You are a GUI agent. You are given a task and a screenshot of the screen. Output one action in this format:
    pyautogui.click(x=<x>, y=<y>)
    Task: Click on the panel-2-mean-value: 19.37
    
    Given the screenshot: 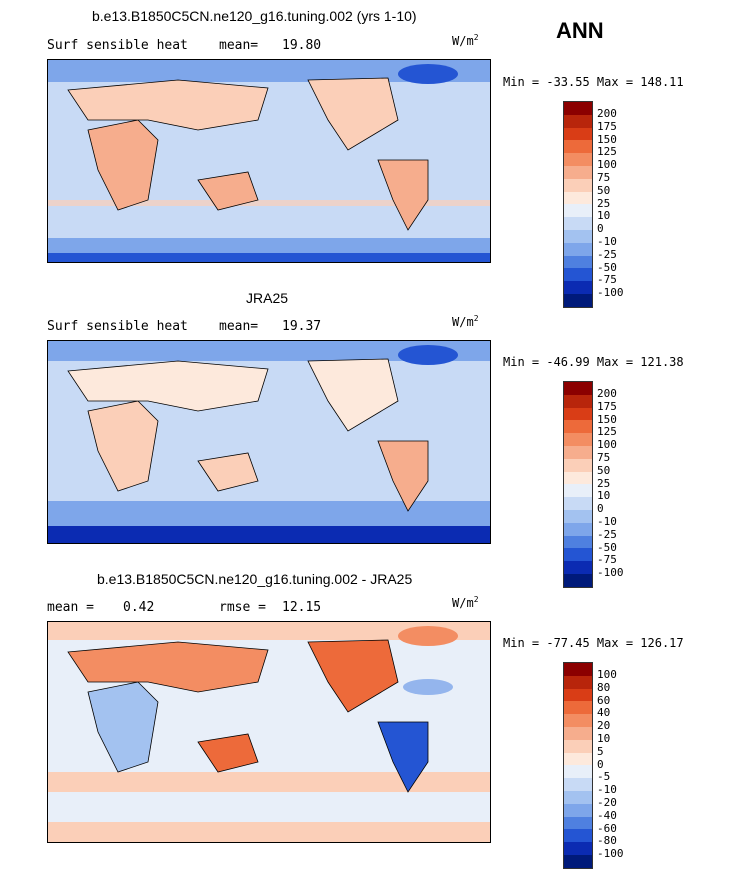 What is the action you would take?
    pyautogui.click(x=302, y=326)
    